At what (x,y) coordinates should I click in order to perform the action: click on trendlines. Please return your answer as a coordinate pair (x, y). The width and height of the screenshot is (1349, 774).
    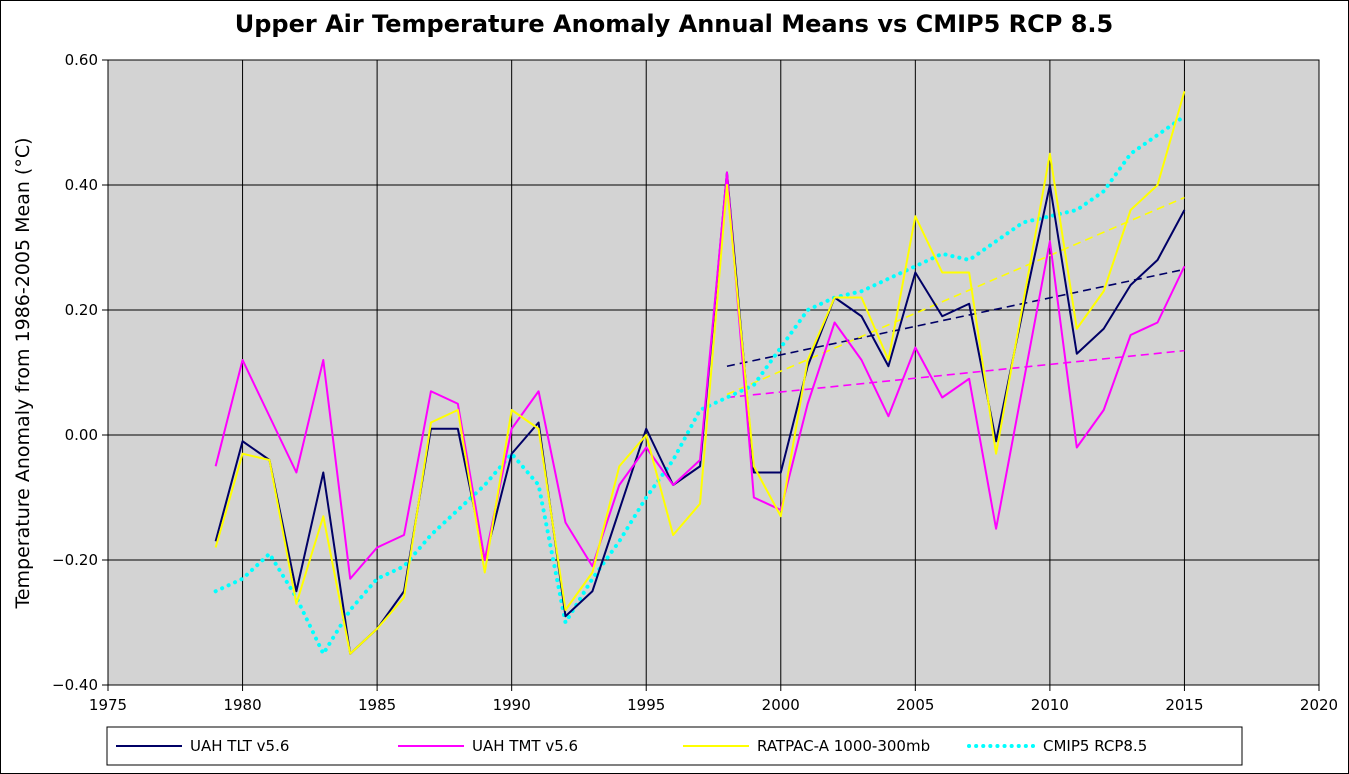
    Looking at the image, I should click on (955, 297).